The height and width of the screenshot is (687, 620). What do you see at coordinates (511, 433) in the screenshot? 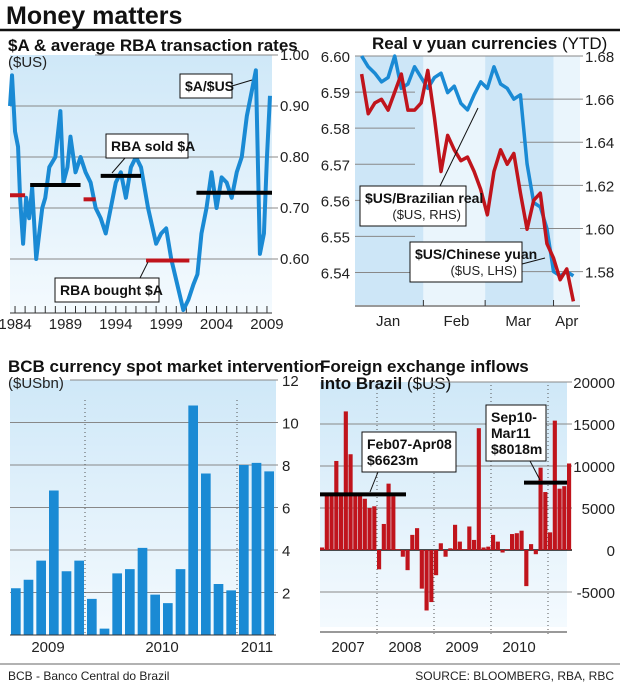
I see `sep10-callout-text: Mar11` at bounding box center [511, 433].